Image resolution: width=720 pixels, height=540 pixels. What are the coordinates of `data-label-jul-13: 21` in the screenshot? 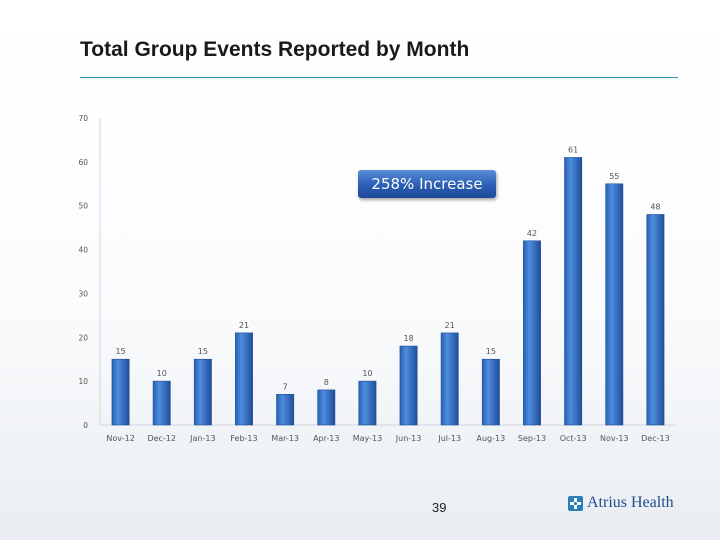 It's located at (450, 325).